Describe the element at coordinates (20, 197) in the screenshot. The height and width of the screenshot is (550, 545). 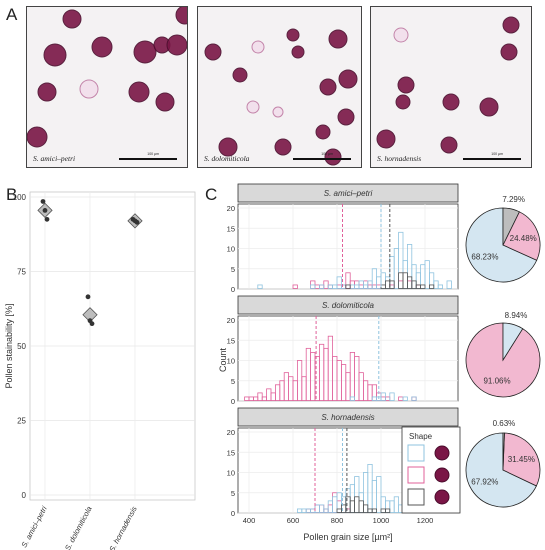
I see `y-tick-label: 100` at that location.